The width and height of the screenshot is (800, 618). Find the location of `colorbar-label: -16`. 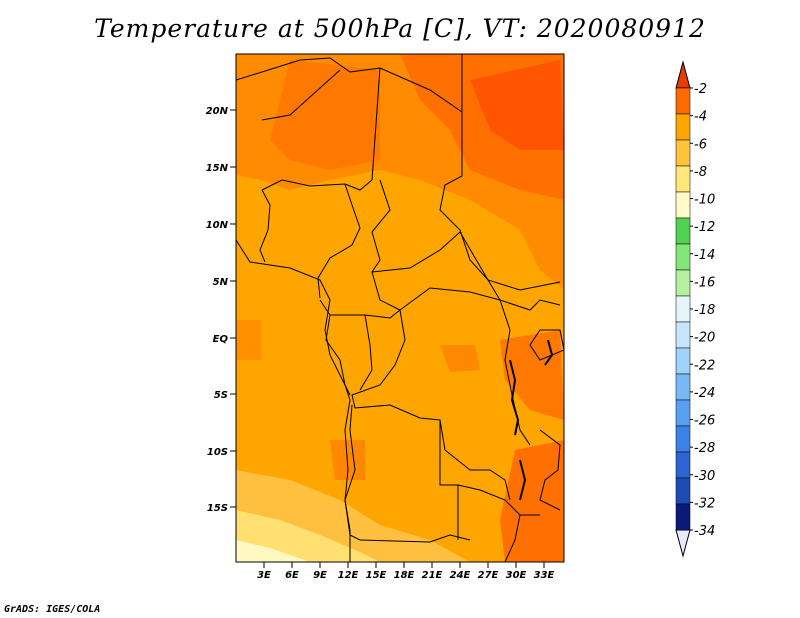

colorbar-label: -16 is located at coordinates (704, 282).